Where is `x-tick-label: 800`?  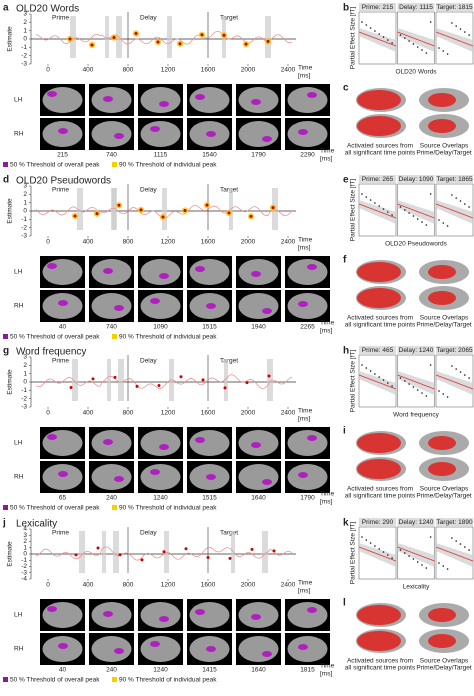 x-tick-label: 800 is located at coordinates (128, 70).